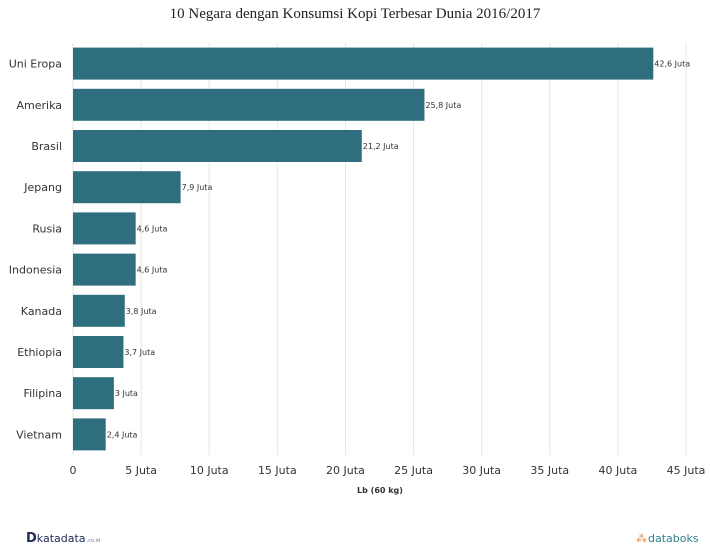  Describe the element at coordinates (73, 470) in the screenshot. I see `x-tick-label: 0` at that location.